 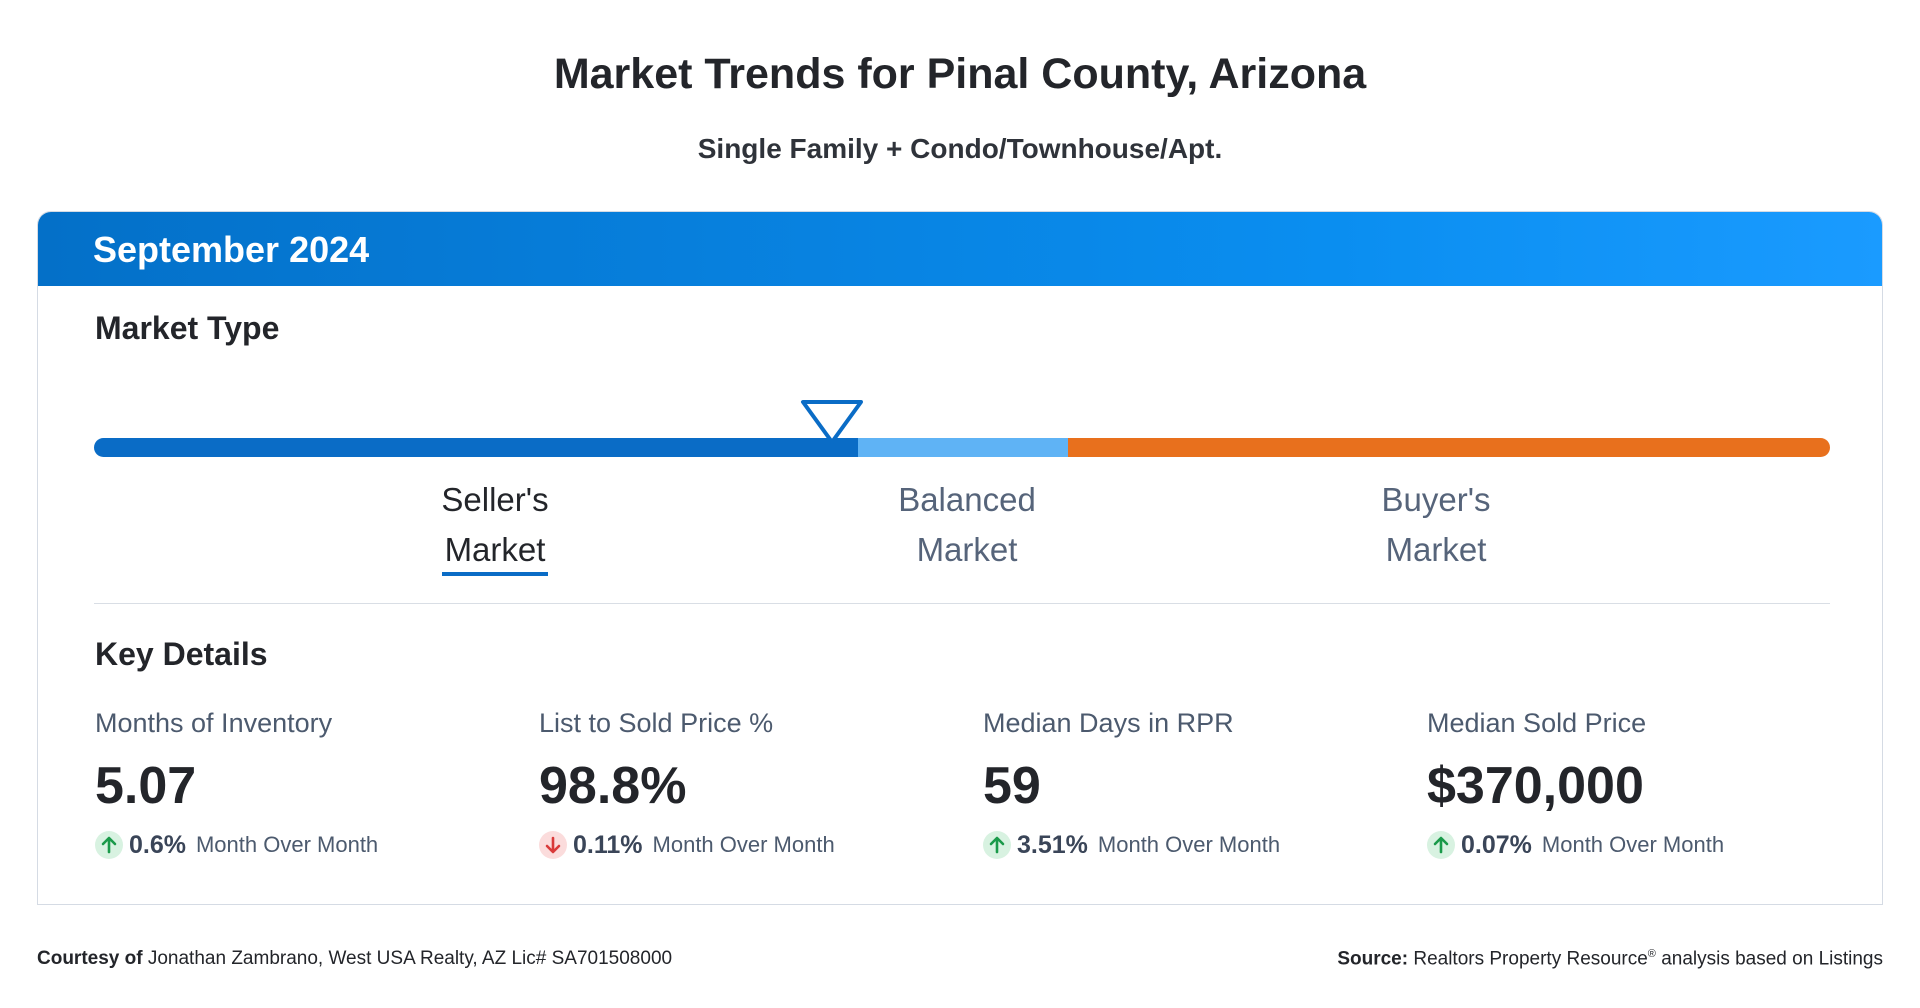 I want to click on stat-value: 5.07, so click(x=146, y=786).